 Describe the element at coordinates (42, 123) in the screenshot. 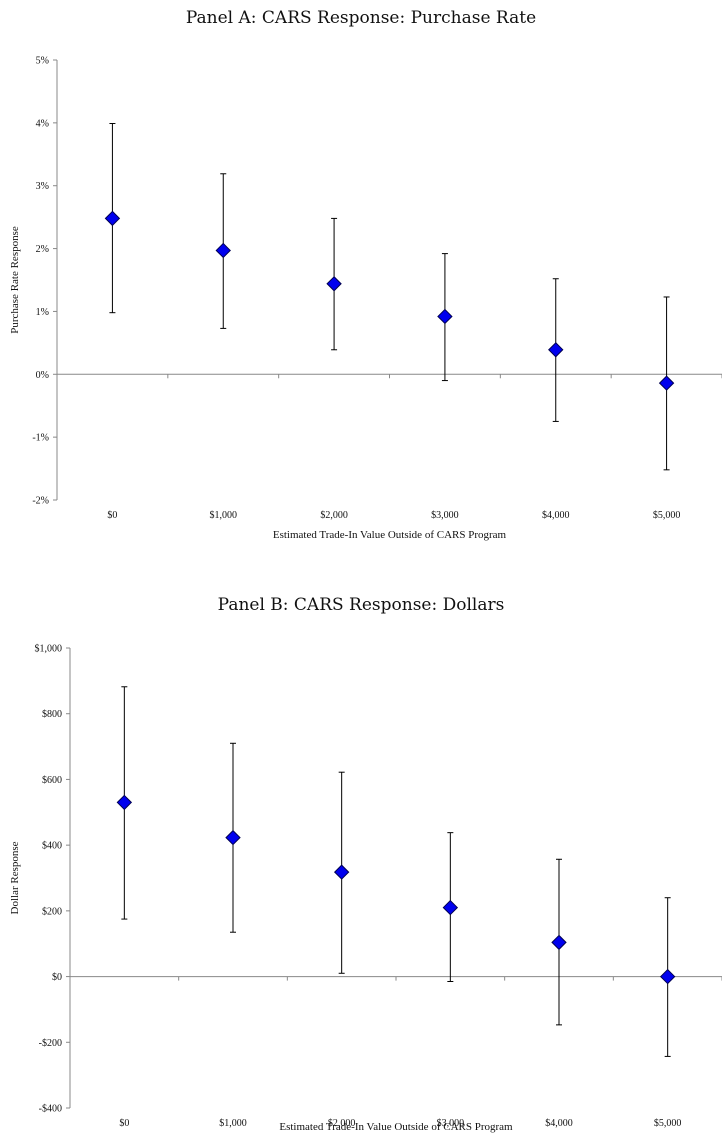

I see `panel-a-y-tick-label: 4%` at that location.